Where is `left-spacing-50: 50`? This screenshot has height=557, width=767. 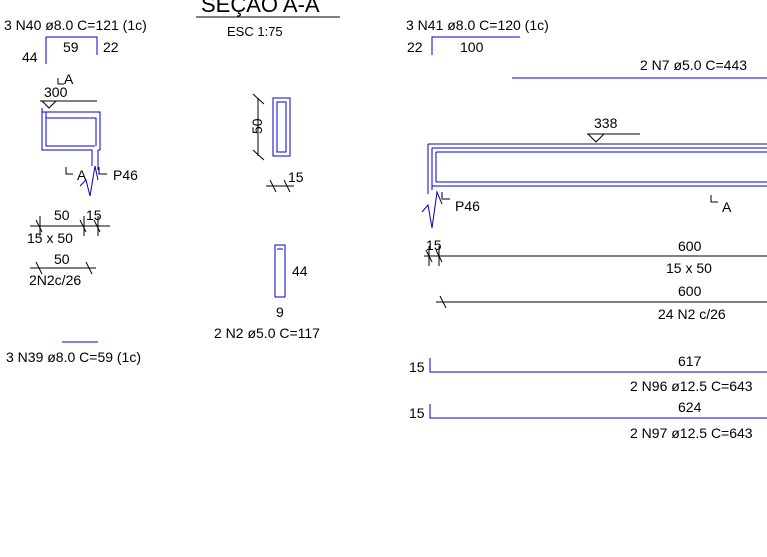 left-spacing-50: 50 is located at coordinates (62, 215).